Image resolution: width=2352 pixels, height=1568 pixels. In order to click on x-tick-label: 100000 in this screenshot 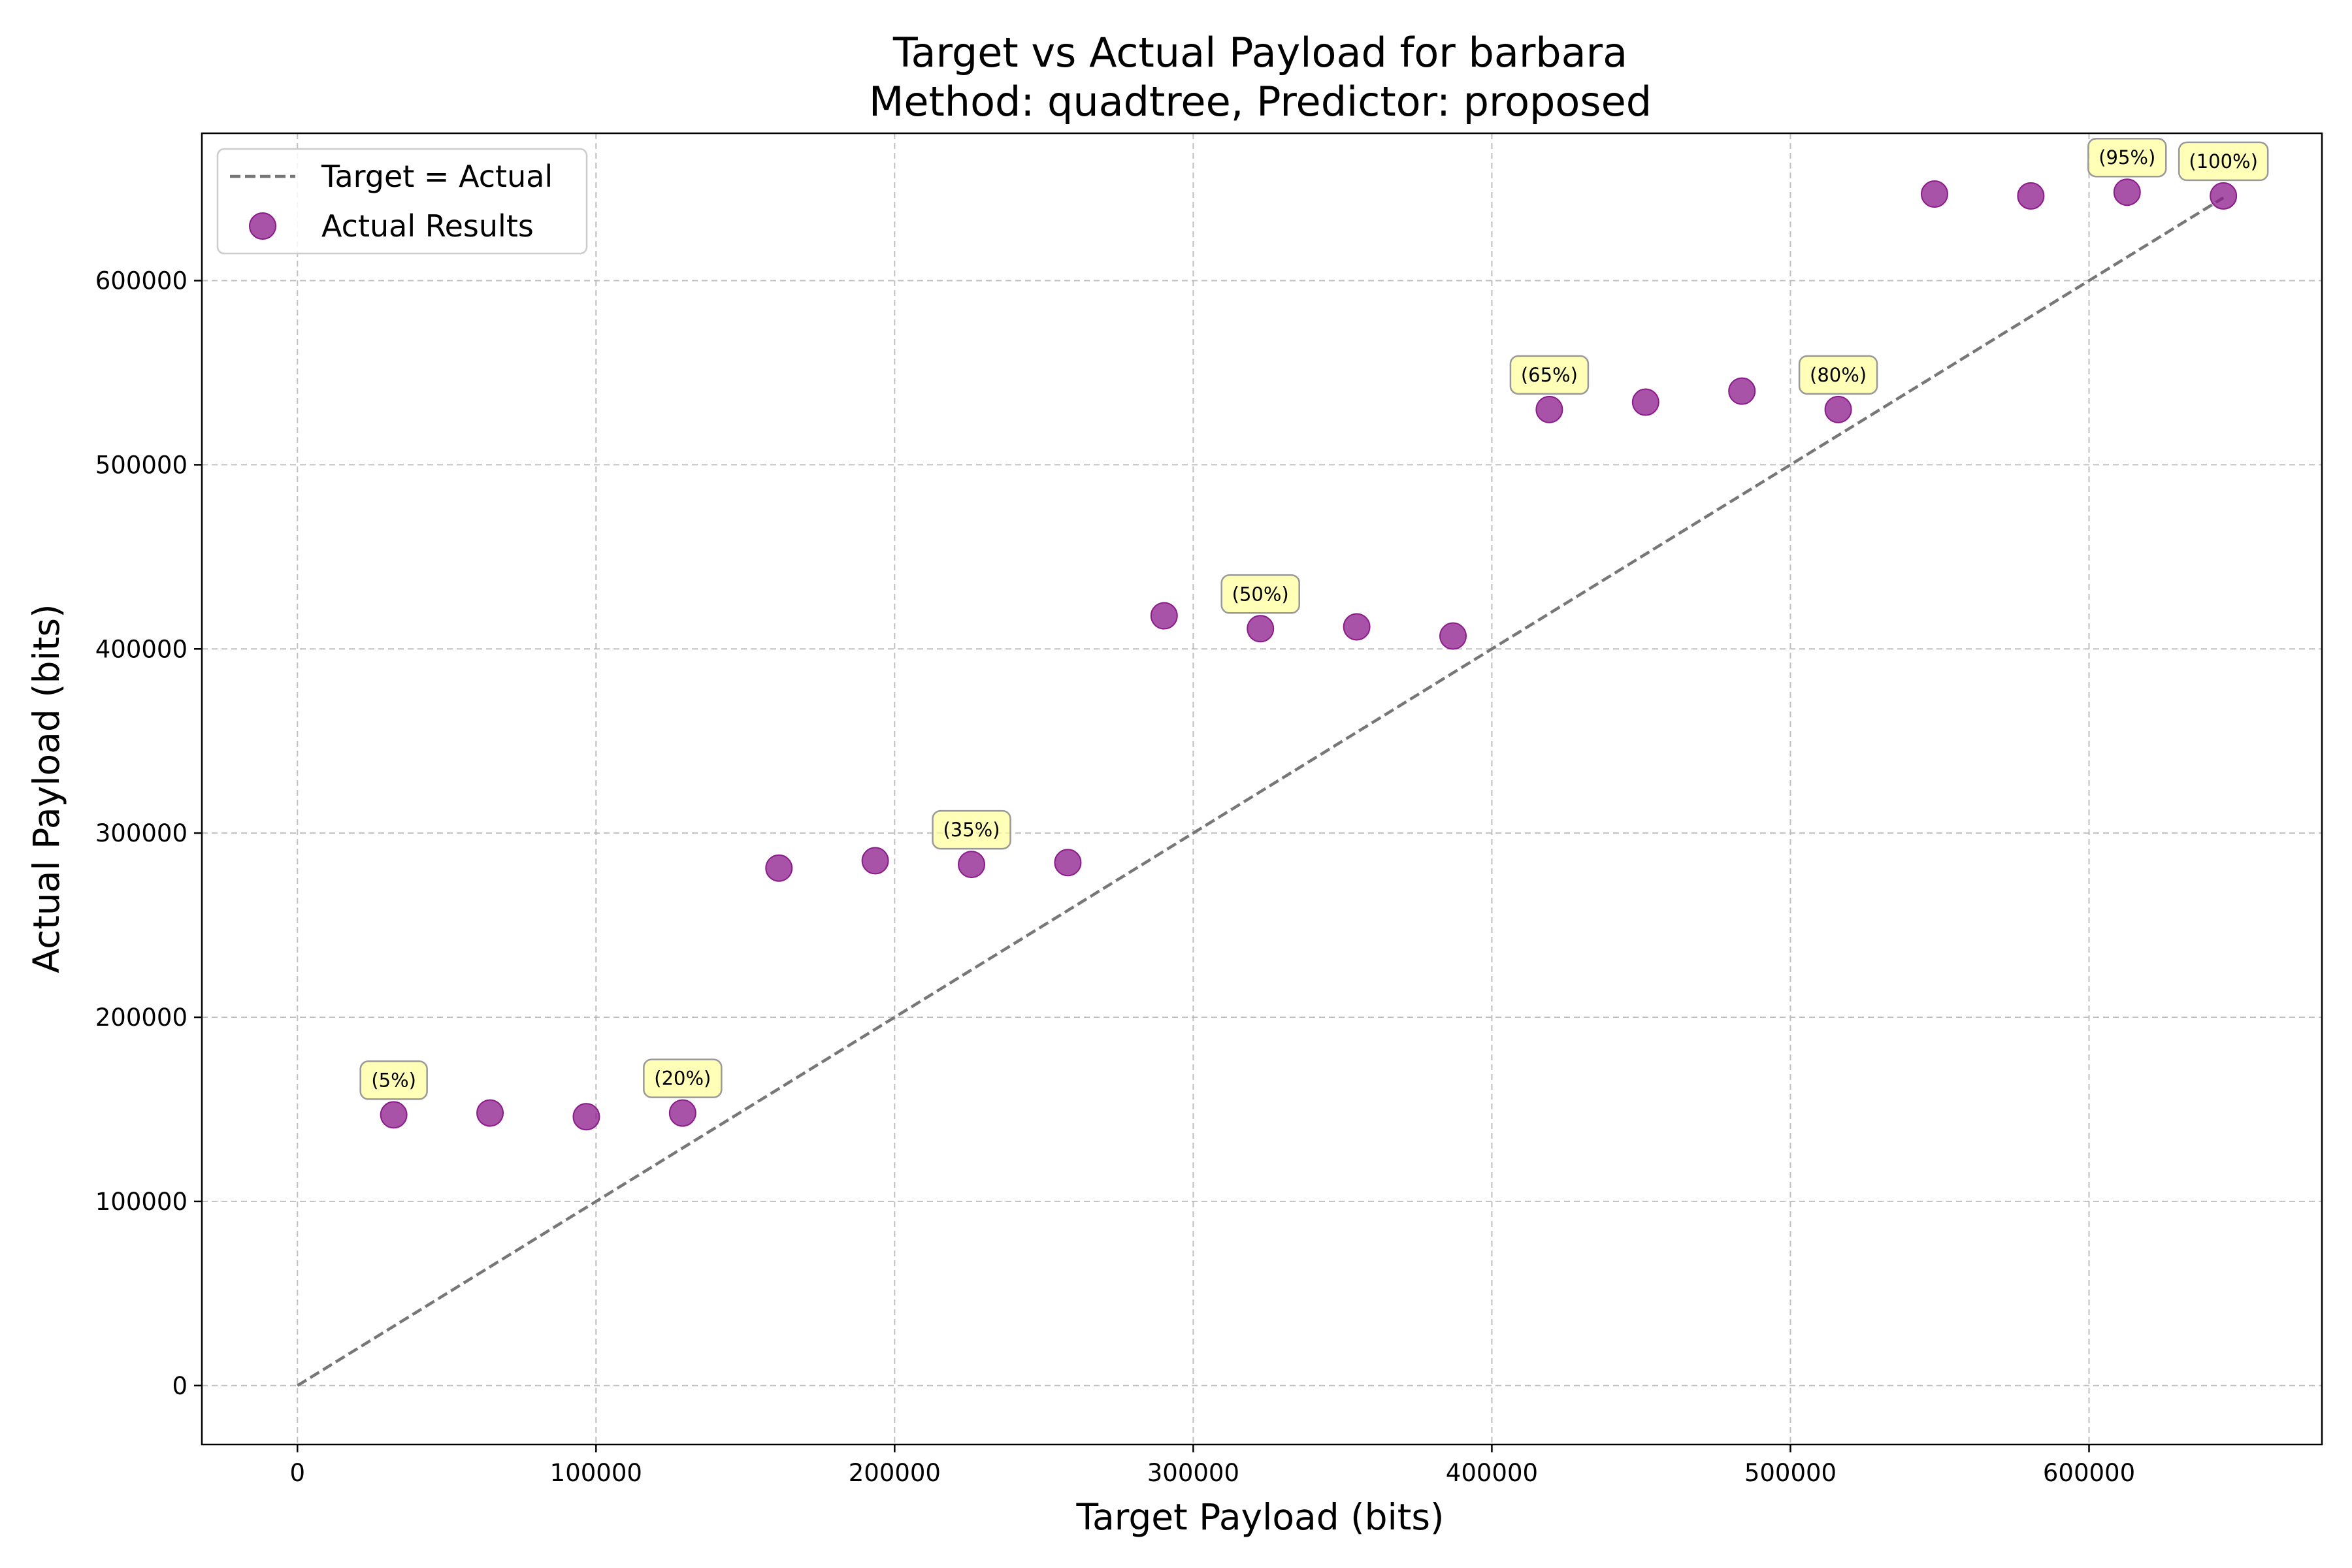, I will do `click(596, 1473)`.